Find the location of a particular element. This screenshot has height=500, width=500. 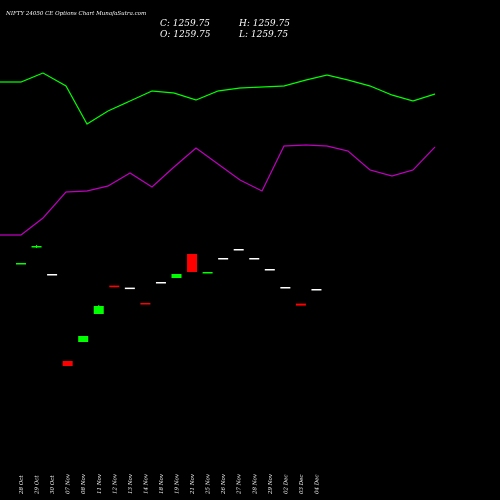

x-tick-label: 29 Nov is located at coordinates (271, 484).